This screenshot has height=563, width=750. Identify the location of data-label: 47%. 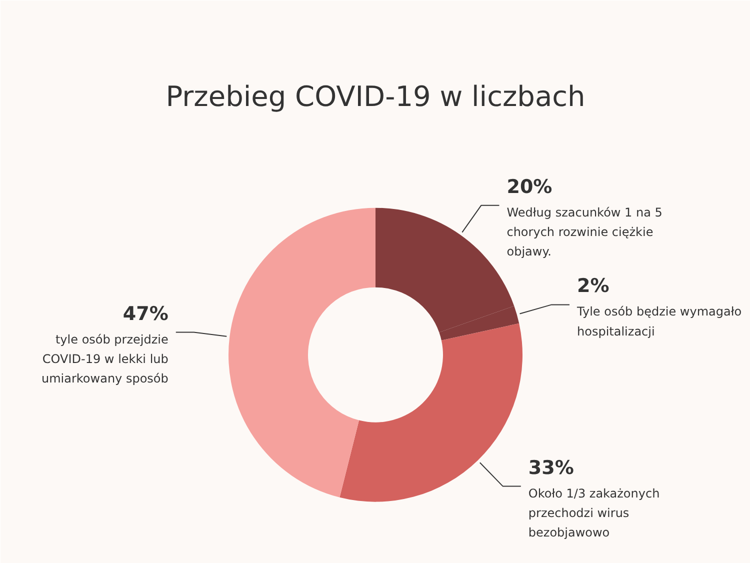
(145, 313).